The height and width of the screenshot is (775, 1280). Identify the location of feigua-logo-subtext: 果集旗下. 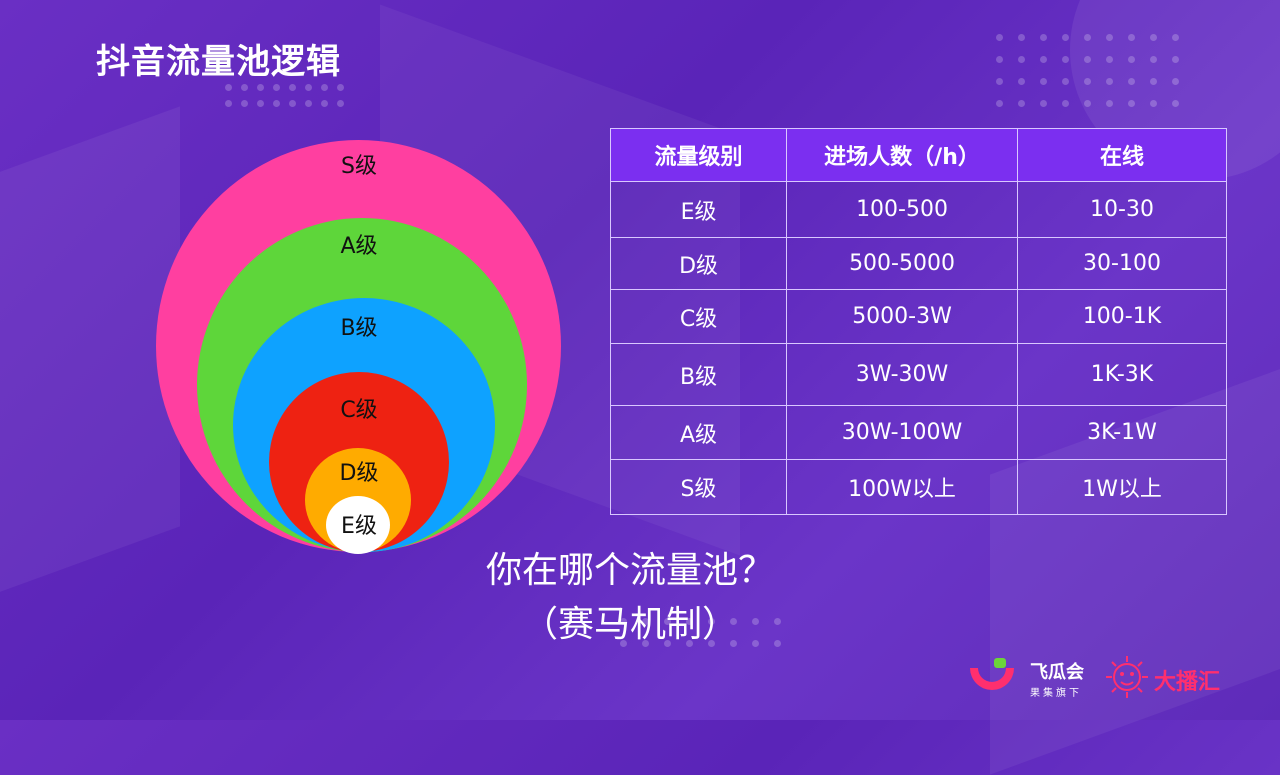
(1056, 693).